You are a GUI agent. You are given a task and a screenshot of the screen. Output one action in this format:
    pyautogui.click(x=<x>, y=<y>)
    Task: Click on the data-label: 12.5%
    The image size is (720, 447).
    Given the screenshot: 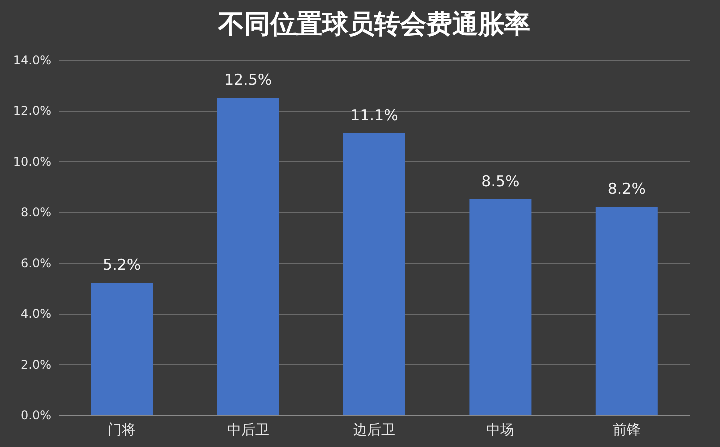 What is the action you would take?
    pyautogui.click(x=248, y=80)
    